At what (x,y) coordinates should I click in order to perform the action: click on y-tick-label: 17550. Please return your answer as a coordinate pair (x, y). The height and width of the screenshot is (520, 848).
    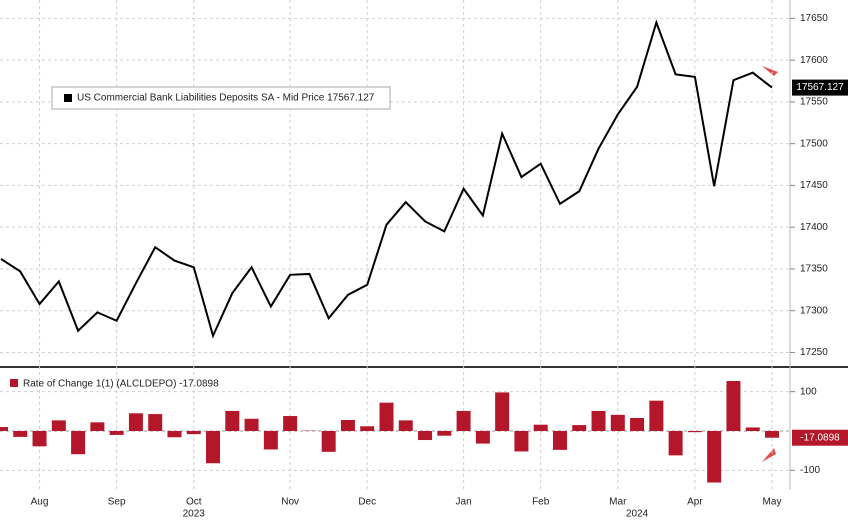
    Looking at the image, I should click on (814, 102).